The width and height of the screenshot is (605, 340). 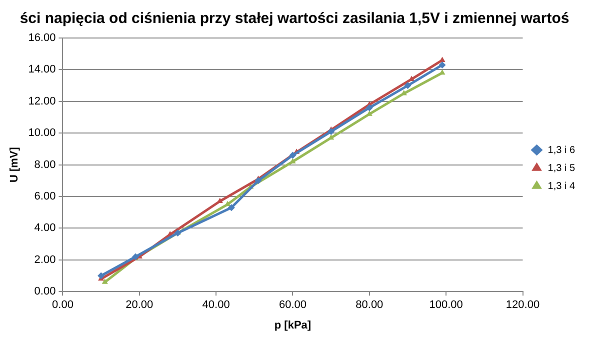 What do you see at coordinates (562, 168) in the screenshot?
I see `legend-label: 1,3 i 5` at bounding box center [562, 168].